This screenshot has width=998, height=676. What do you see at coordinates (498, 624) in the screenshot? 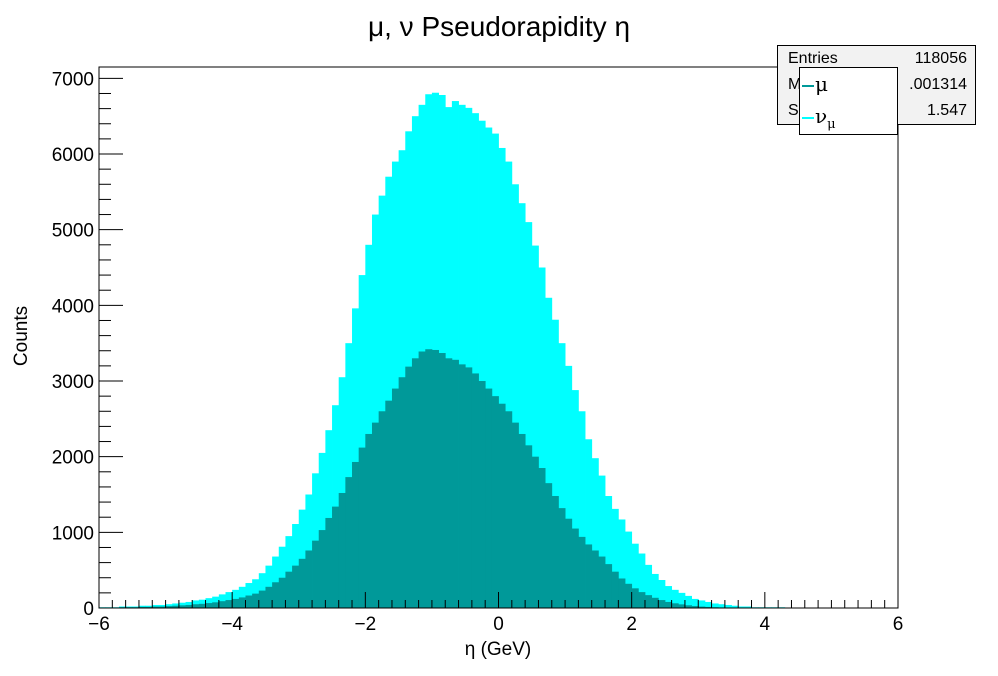
I see `x-tick-label: 0` at bounding box center [498, 624].